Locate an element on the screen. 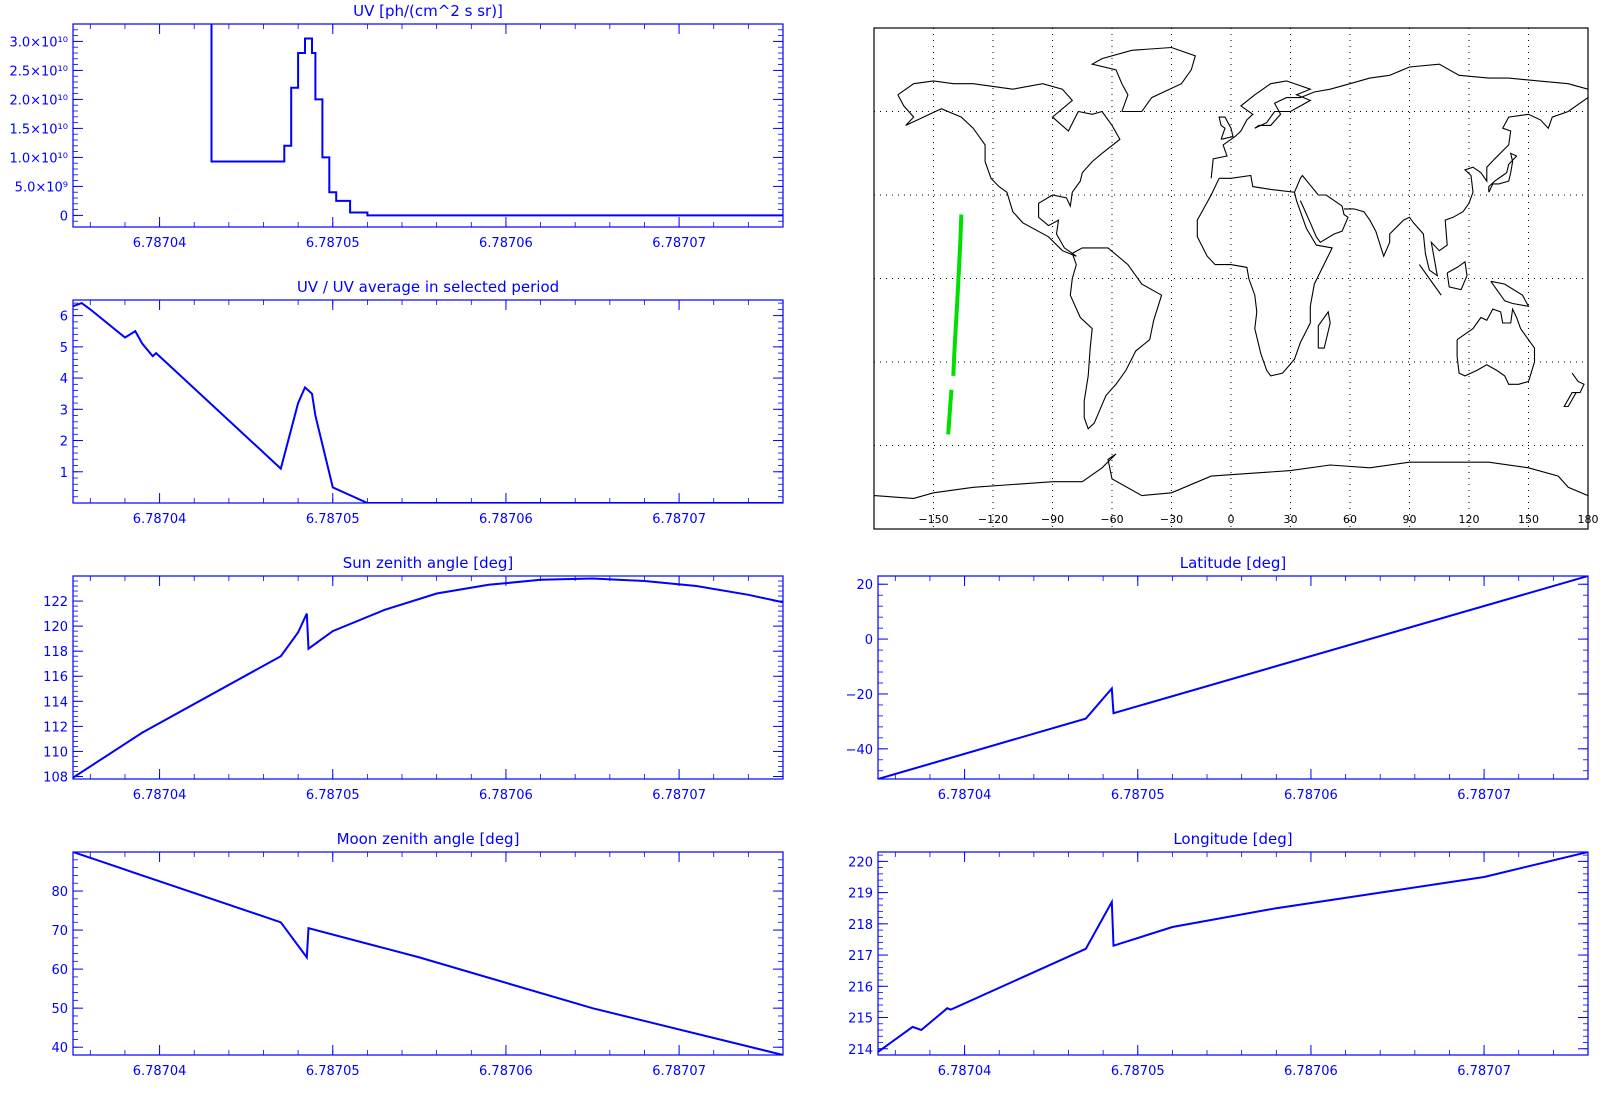  y-tick-label: −40 is located at coordinates (859, 750).